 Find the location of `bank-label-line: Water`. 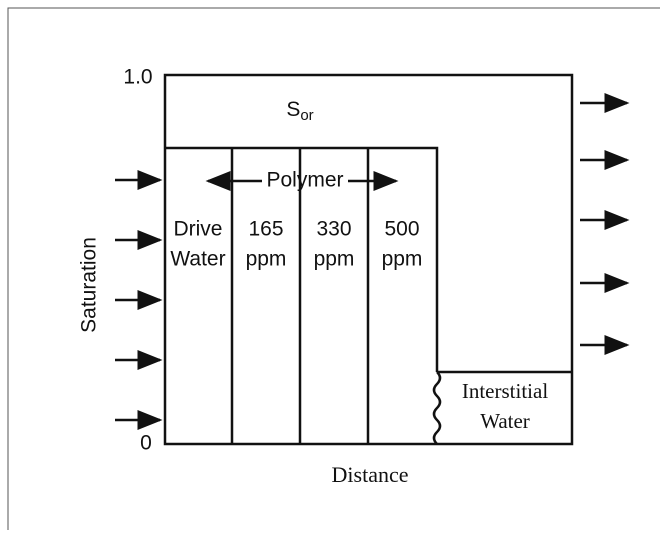

bank-label-line: Water is located at coordinates (197, 259).